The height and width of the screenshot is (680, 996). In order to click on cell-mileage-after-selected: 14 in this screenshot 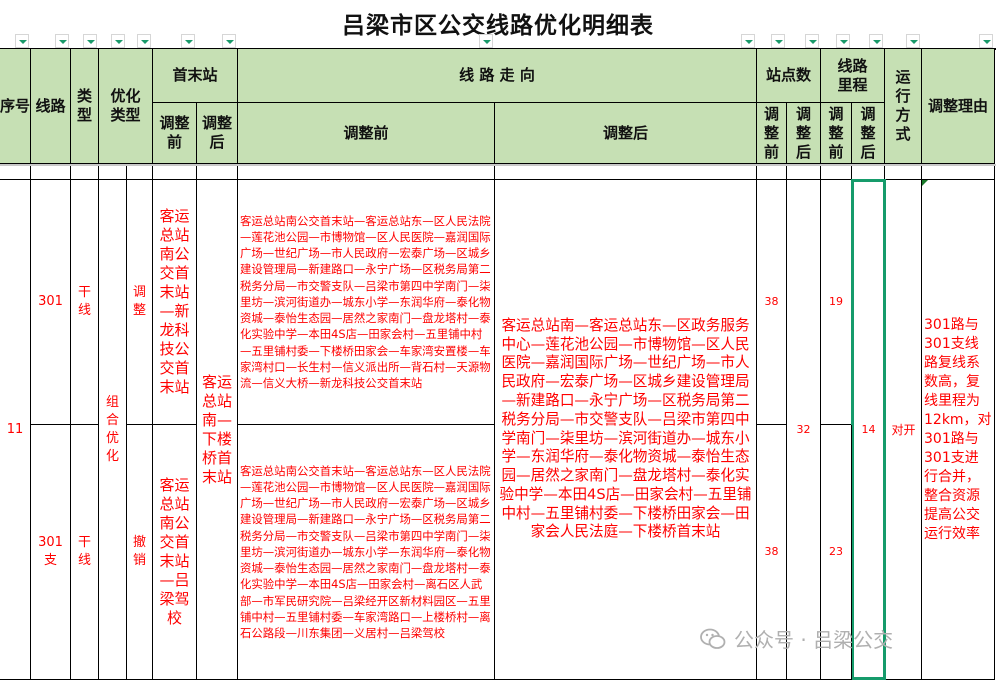, I will do `click(868, 429)`.